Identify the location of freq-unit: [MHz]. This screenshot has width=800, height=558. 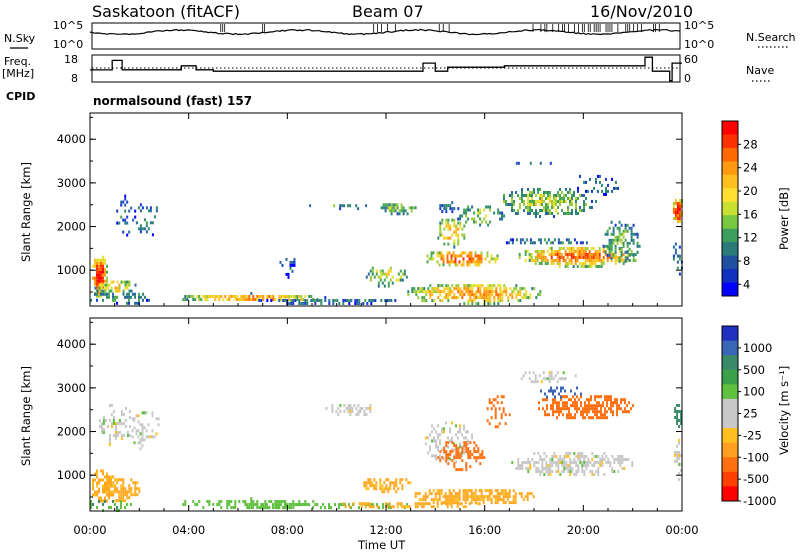
(18, 73).